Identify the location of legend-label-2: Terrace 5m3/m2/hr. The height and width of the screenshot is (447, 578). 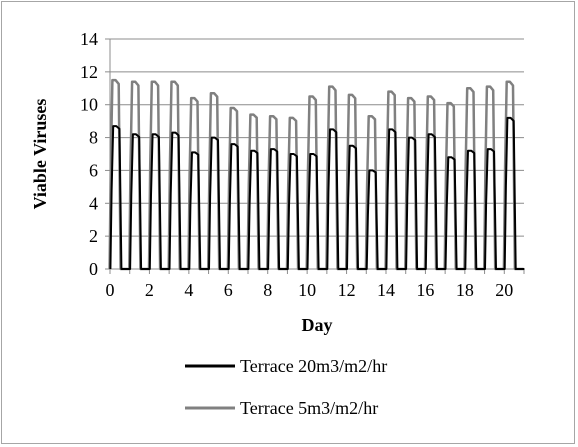
(309, 408).